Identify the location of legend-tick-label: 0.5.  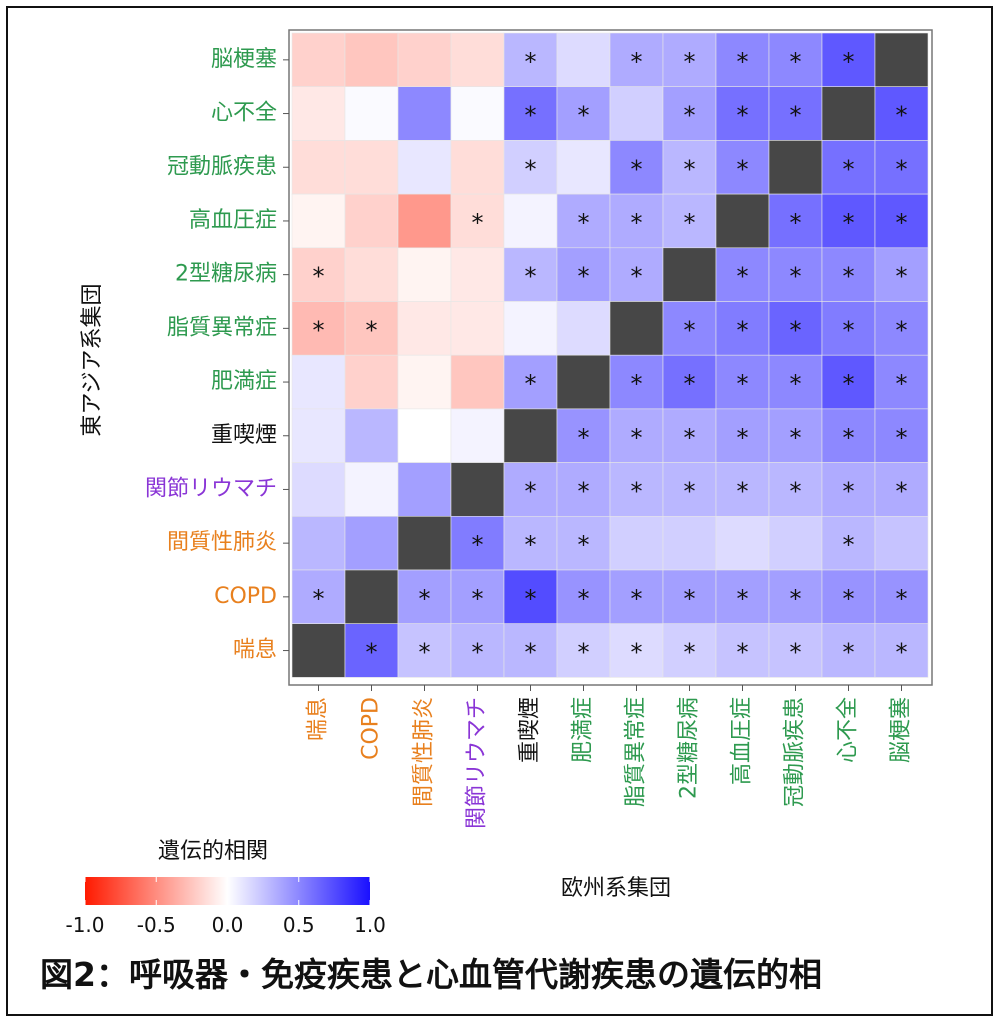
(299, 925).